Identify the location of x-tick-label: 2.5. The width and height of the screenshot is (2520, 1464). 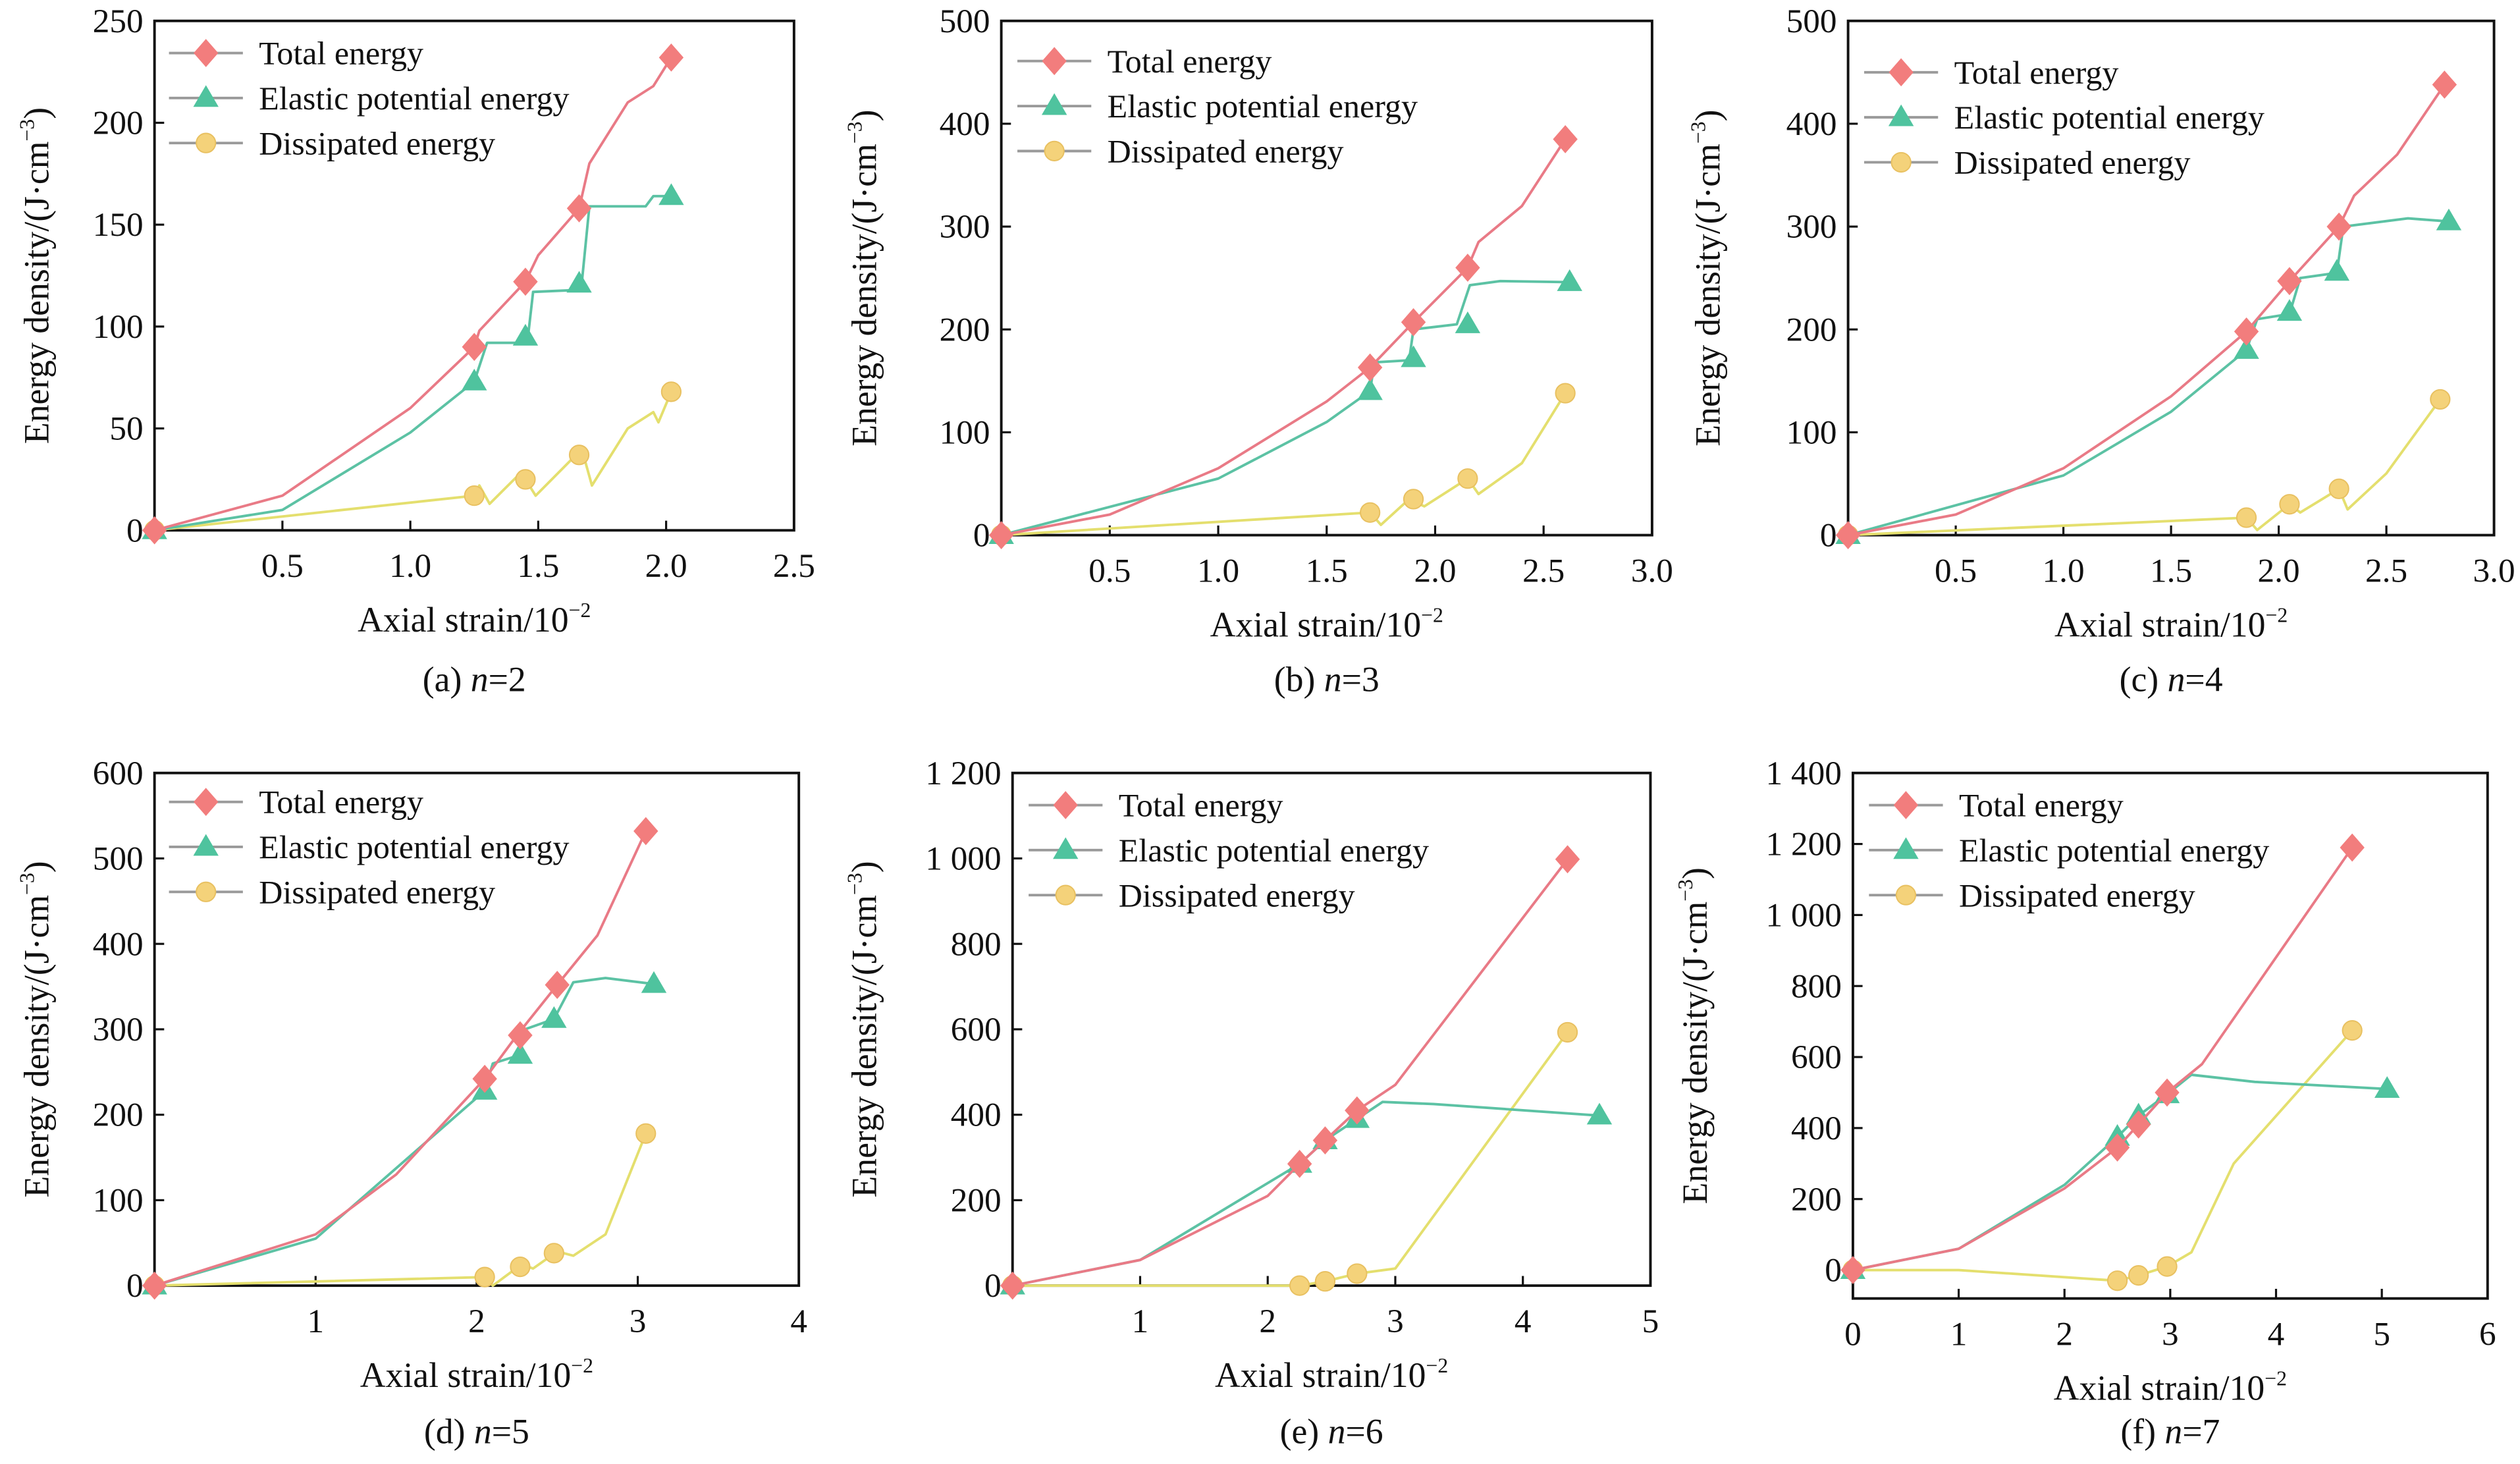
(794, 566).